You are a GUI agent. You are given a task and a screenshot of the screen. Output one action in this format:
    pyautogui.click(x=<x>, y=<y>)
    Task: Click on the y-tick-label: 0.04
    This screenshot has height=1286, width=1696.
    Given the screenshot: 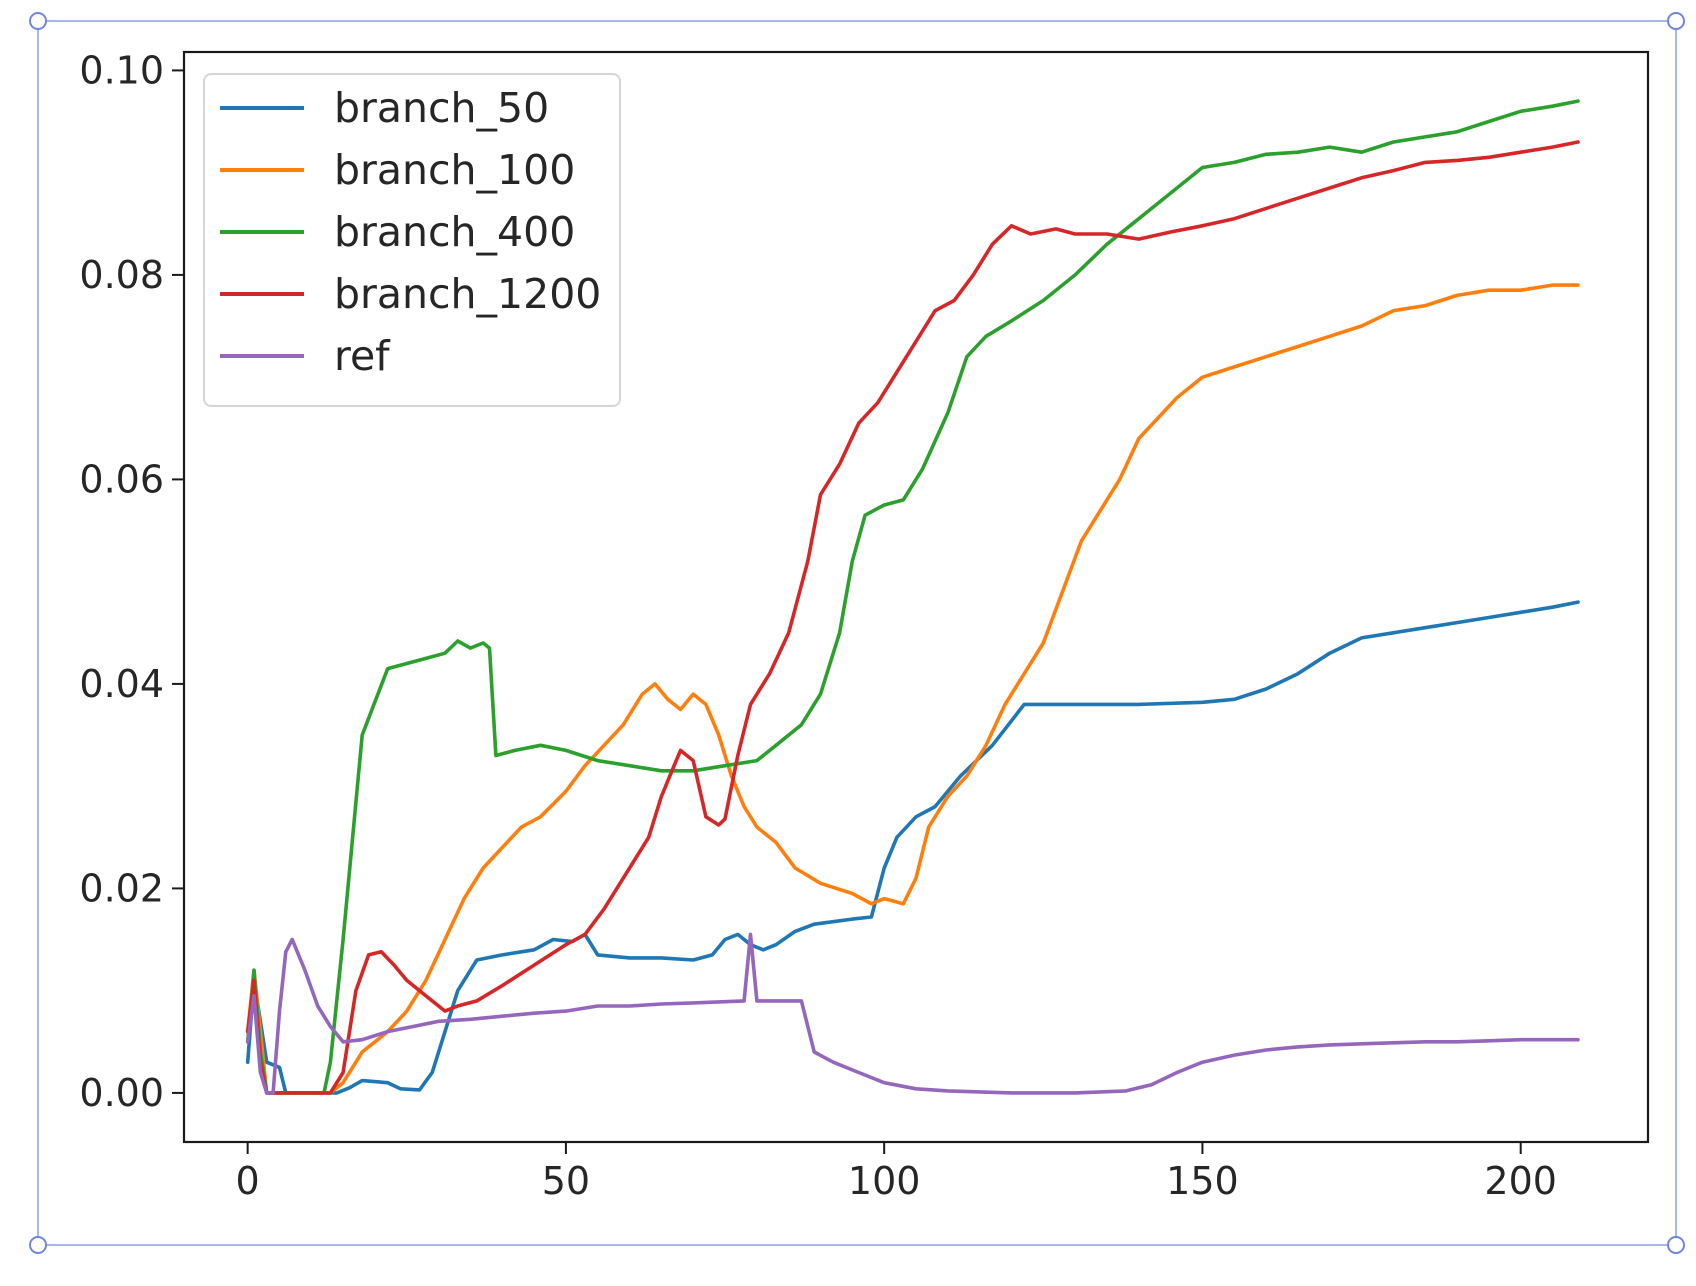 What is the action you would take?
    pyautogui.click(x=121, y=684)
    